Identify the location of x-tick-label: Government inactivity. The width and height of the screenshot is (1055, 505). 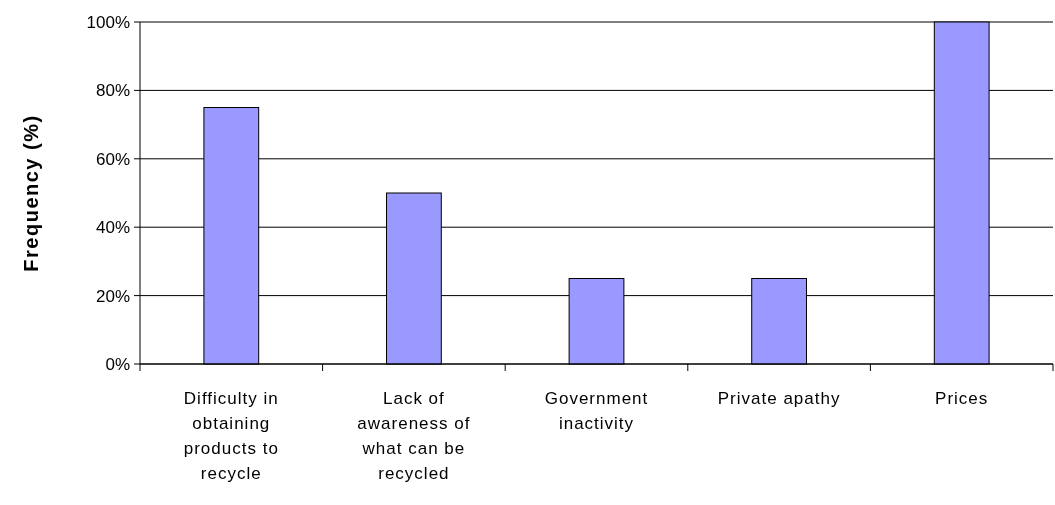
(596, 411).